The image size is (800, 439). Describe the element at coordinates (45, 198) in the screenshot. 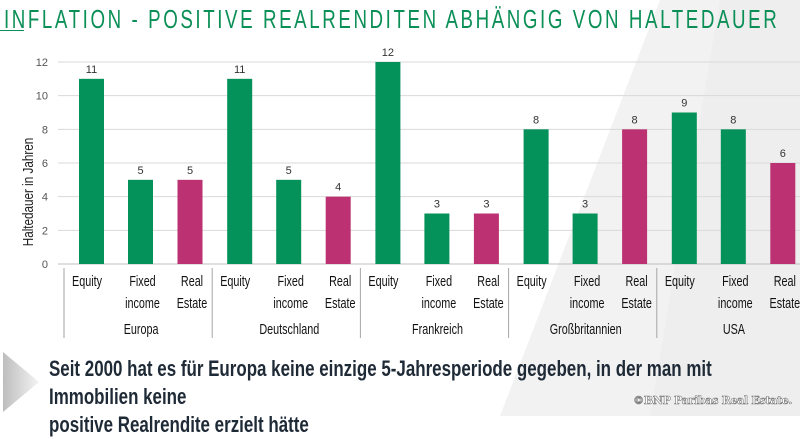

I see `y-tick-label: 4` at that location.